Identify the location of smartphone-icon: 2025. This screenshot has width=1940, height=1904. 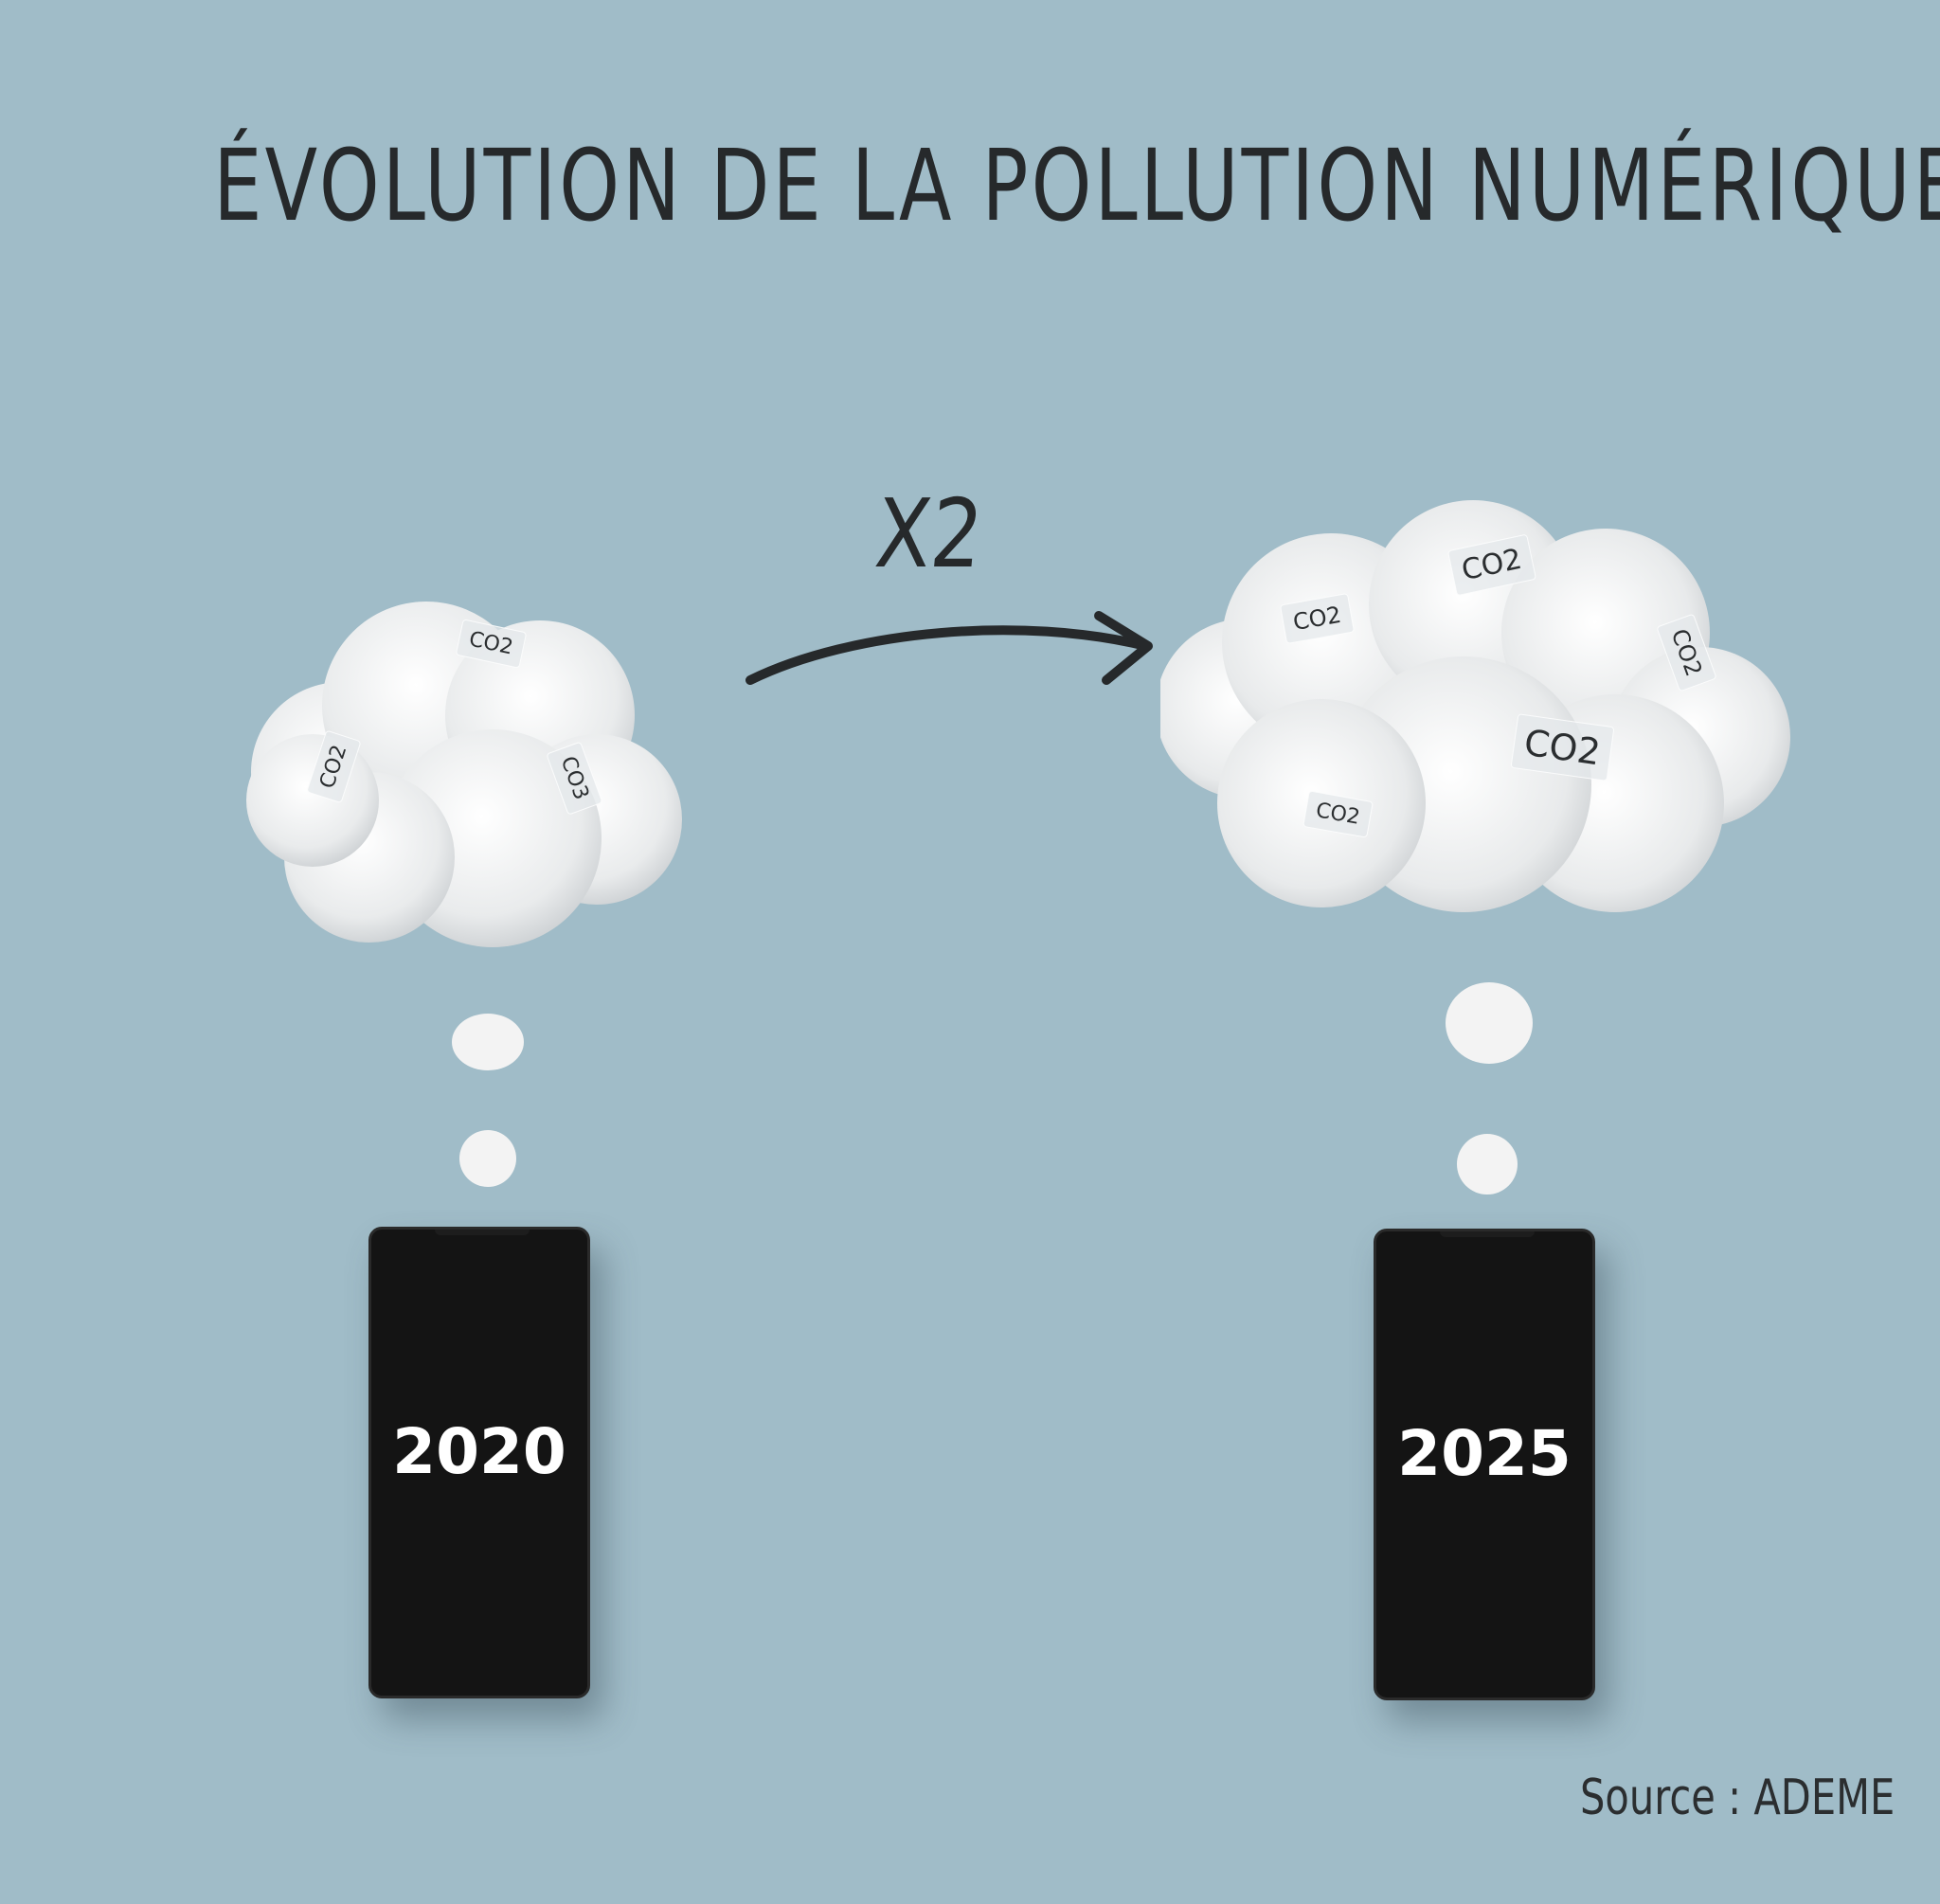
(1484, 1464).